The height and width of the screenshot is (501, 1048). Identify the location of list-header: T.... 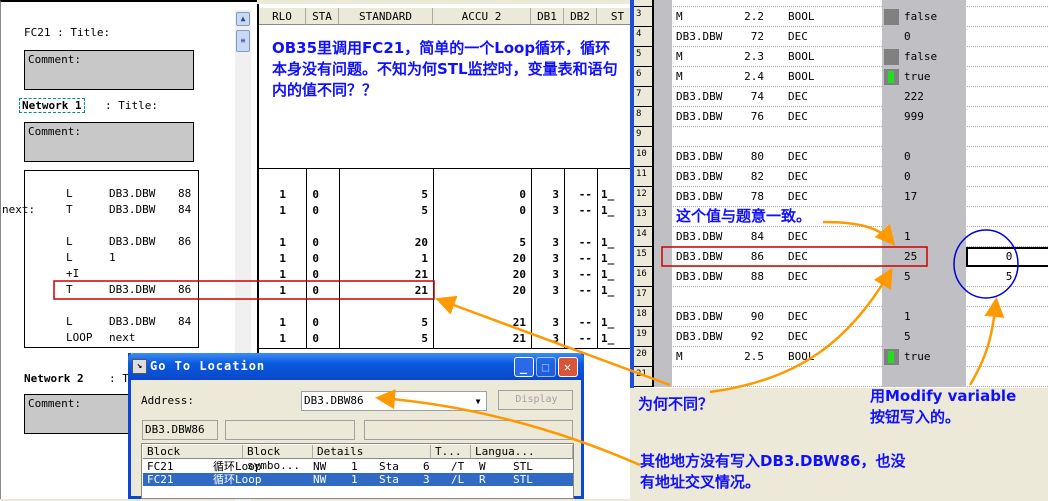
(451, 452).